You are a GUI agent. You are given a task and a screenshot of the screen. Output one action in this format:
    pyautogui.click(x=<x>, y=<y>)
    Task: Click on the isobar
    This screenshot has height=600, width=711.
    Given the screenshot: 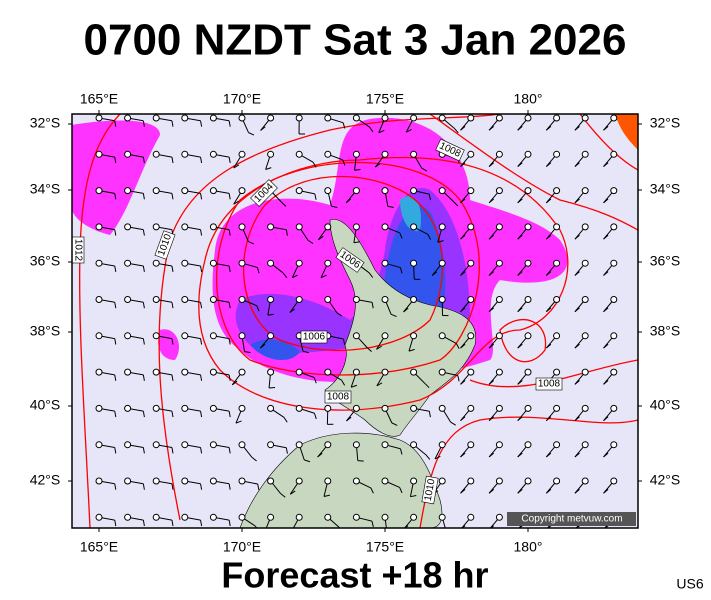 What is the action you would take?
    pyautogui.click(x=523, y=341)
    